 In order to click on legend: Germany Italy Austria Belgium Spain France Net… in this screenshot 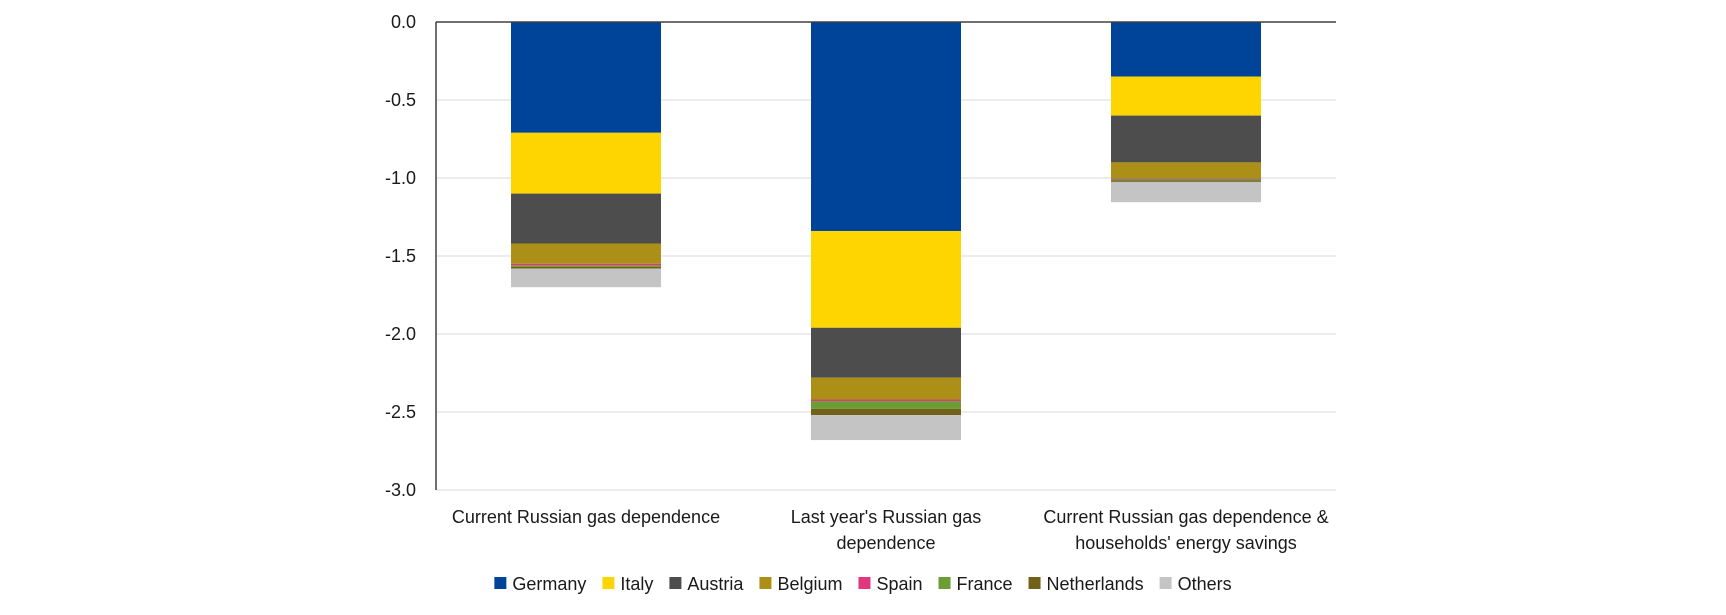, I will do `click(863, 584)`.